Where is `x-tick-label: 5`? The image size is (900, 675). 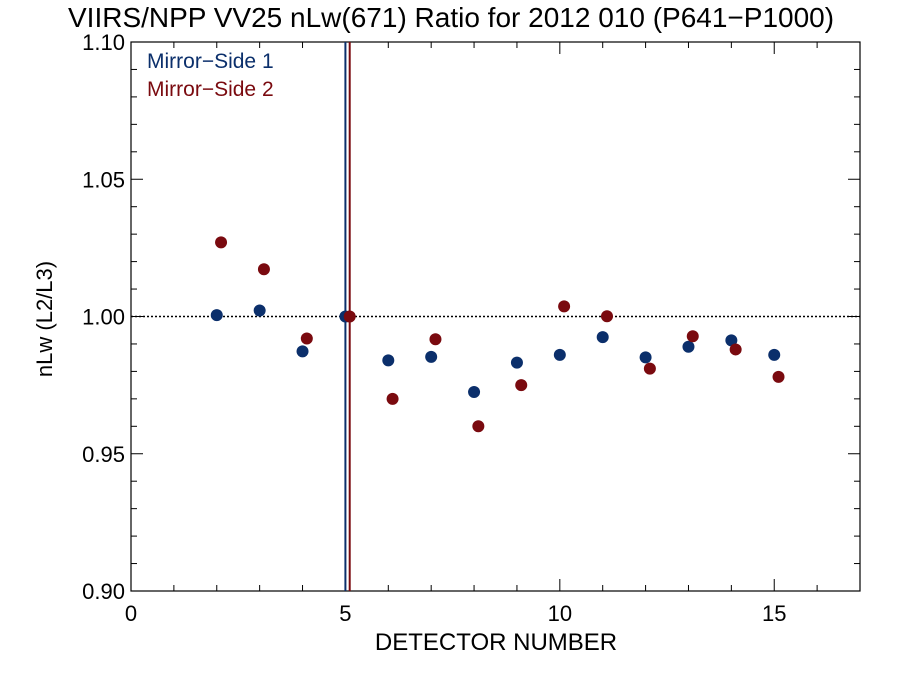
x-tick-label: 5 is located at coordinates (345, 613).